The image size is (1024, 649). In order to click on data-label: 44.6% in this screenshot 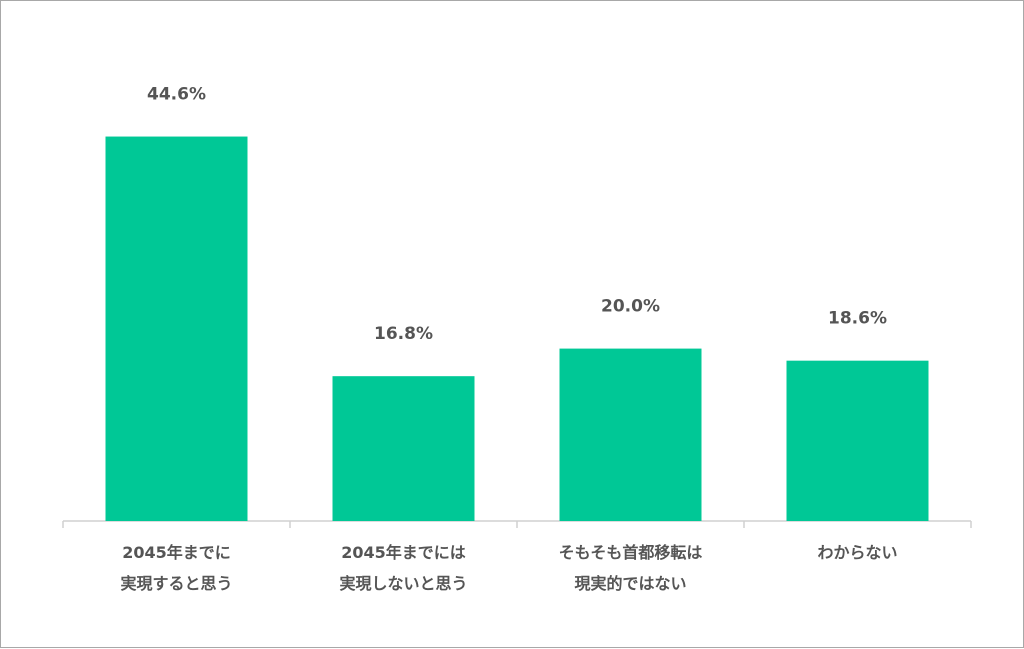, I will do `click(176, 95)`.